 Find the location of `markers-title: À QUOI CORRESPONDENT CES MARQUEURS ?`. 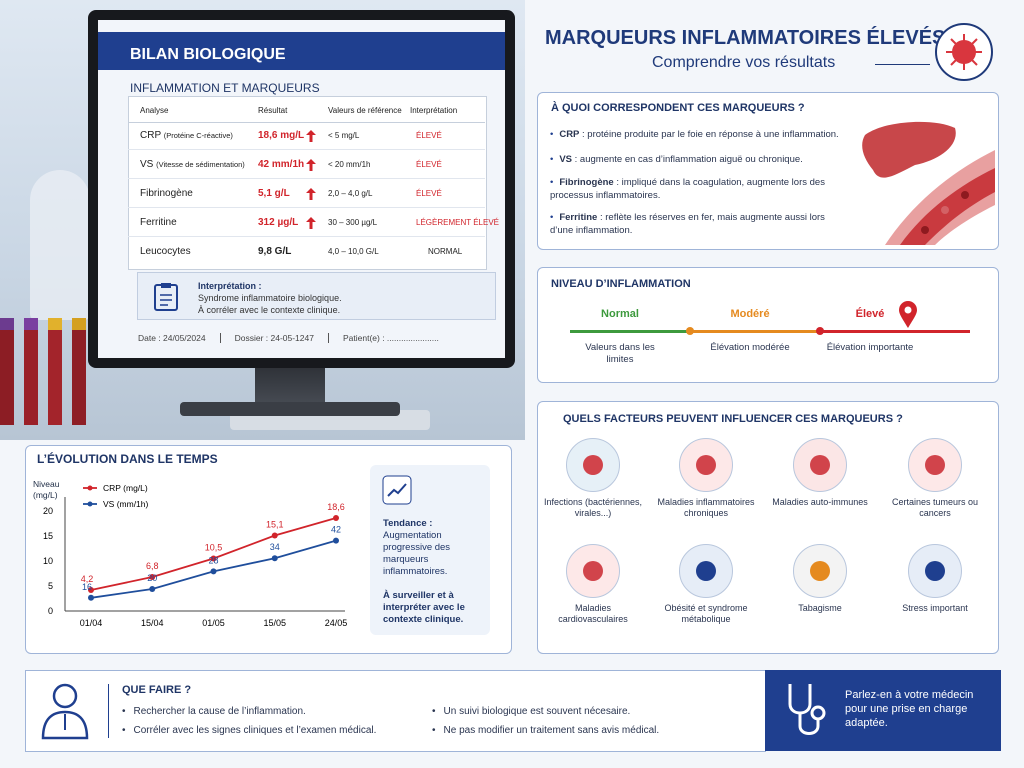

markers-title: À QUOI CORRESPONDENT CES MARQUEURS ? is located at coordinates (678, 108).